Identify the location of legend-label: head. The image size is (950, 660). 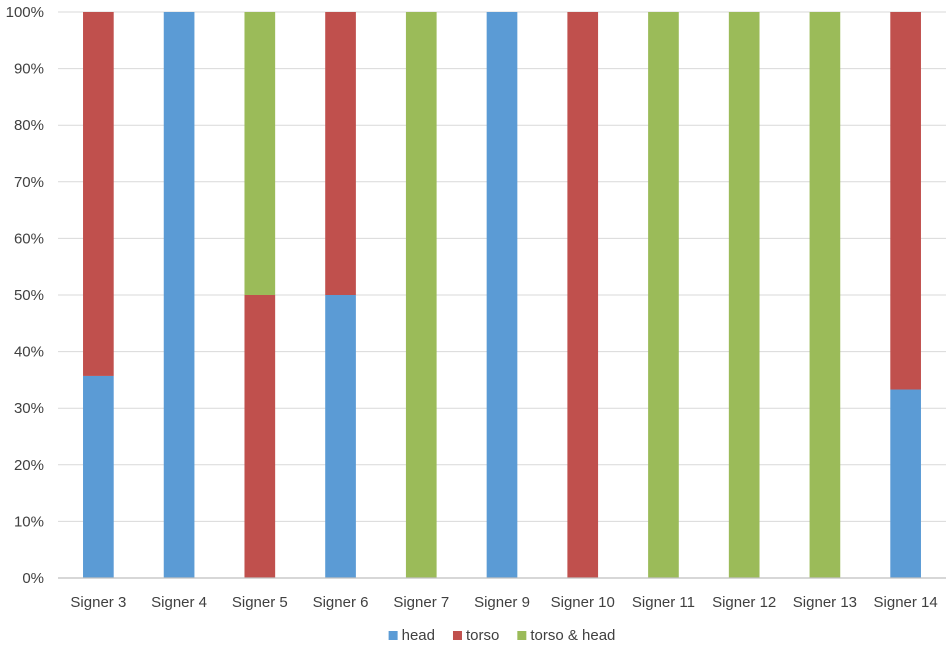
(418, 635).